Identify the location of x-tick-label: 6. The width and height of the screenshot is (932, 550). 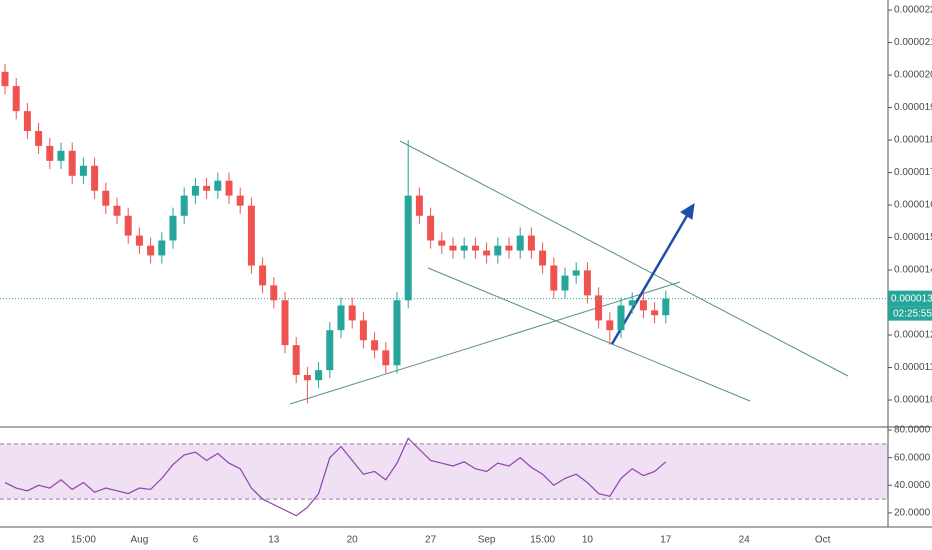
(196, 540).